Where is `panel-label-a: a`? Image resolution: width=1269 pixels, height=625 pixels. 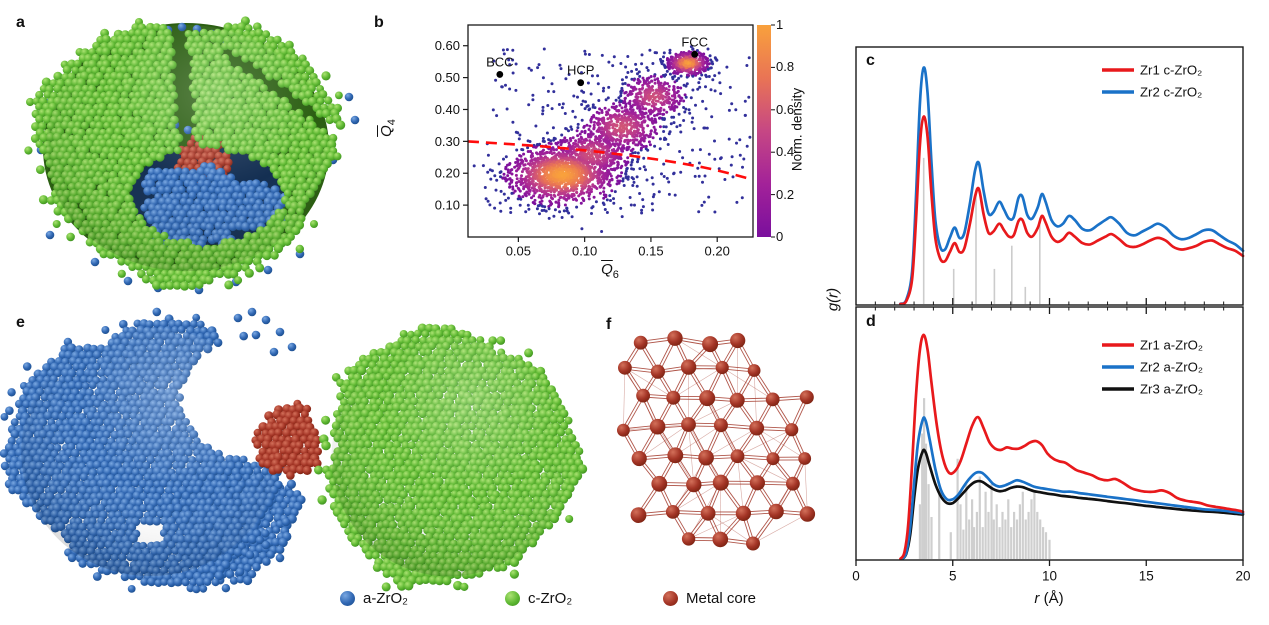
panel-label-a: a is located at coordinates (20, 22).